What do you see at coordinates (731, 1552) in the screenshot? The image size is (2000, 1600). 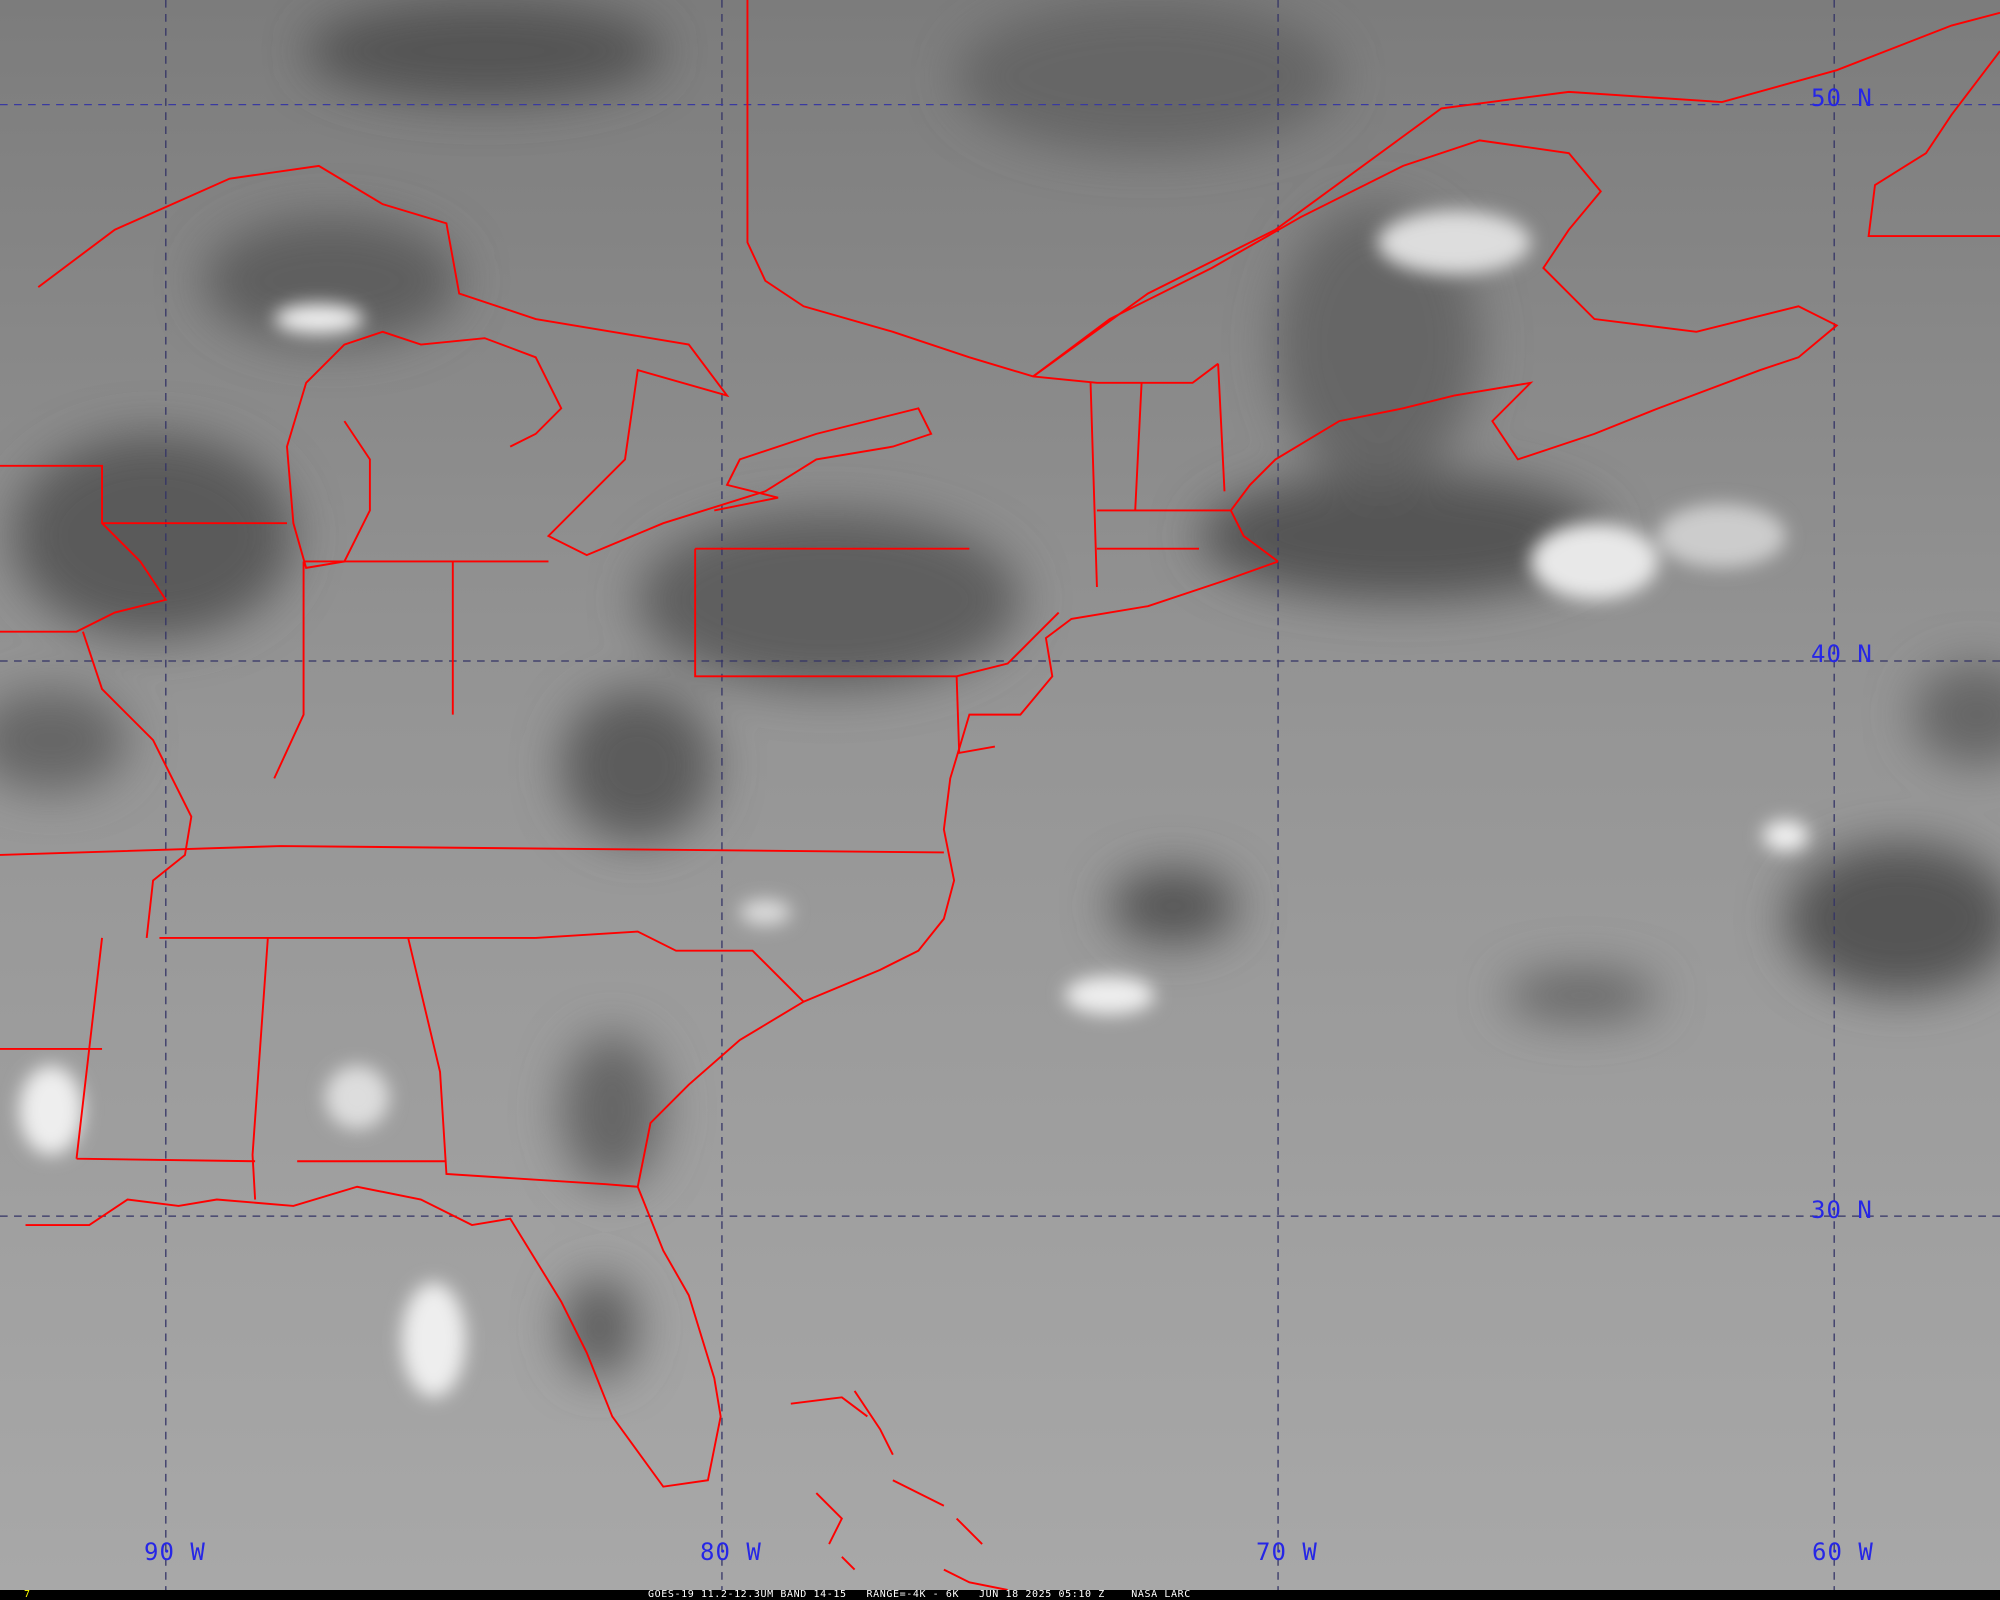 I see `lon-label-80w: 80 W` at bounding box center [731, 1552].